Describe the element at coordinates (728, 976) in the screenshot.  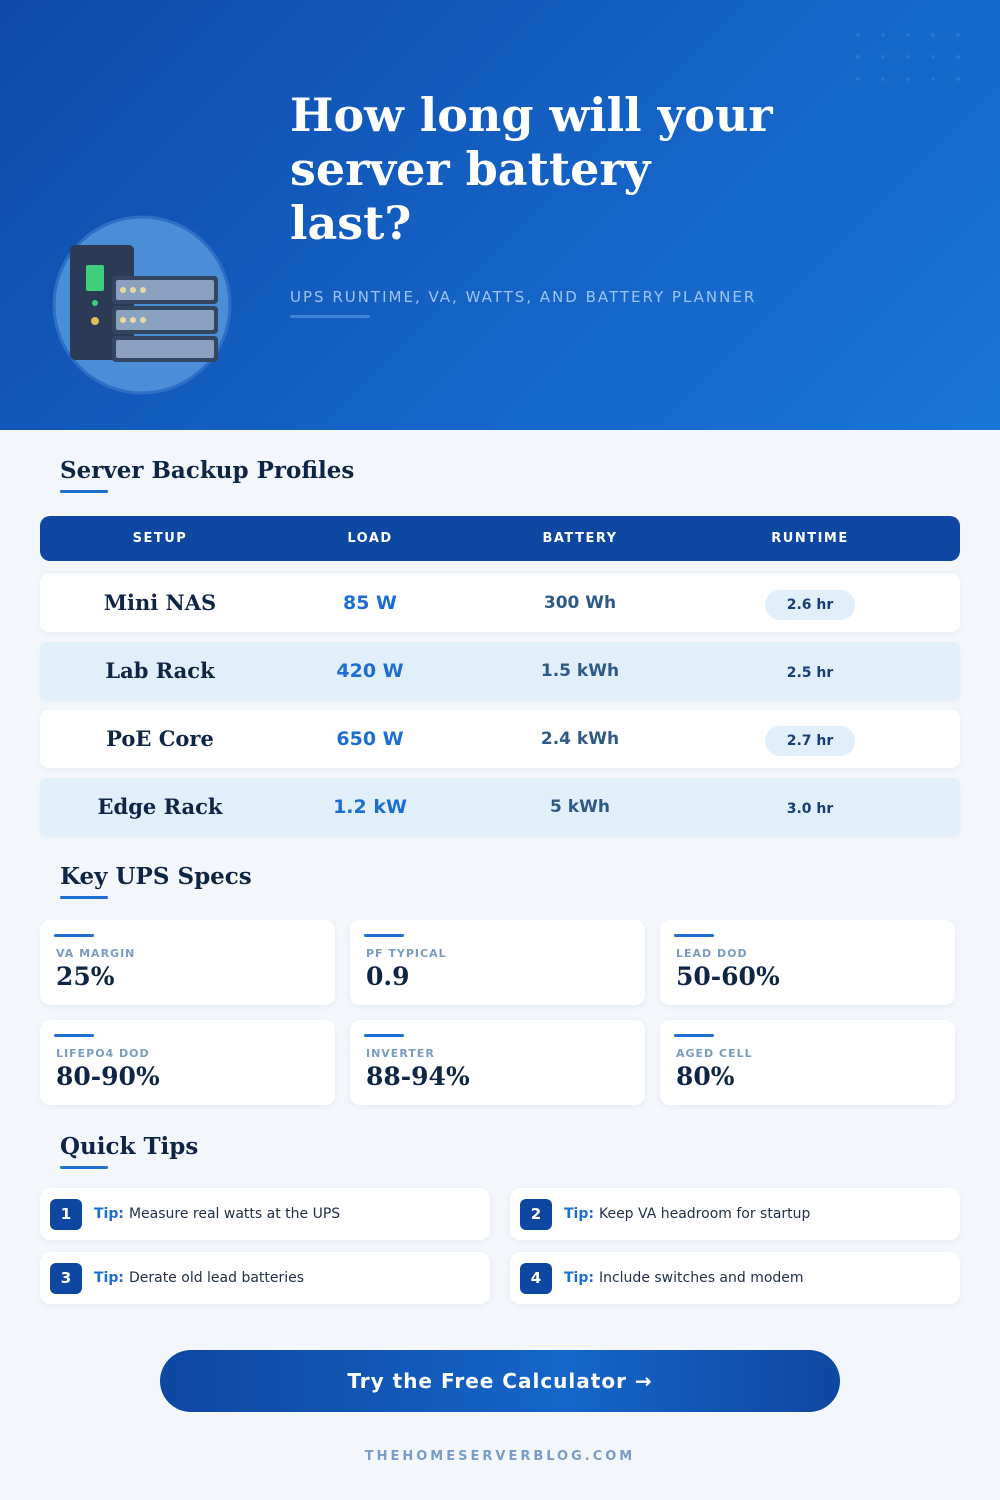
I see `spec-value: 50-60%` at that location.